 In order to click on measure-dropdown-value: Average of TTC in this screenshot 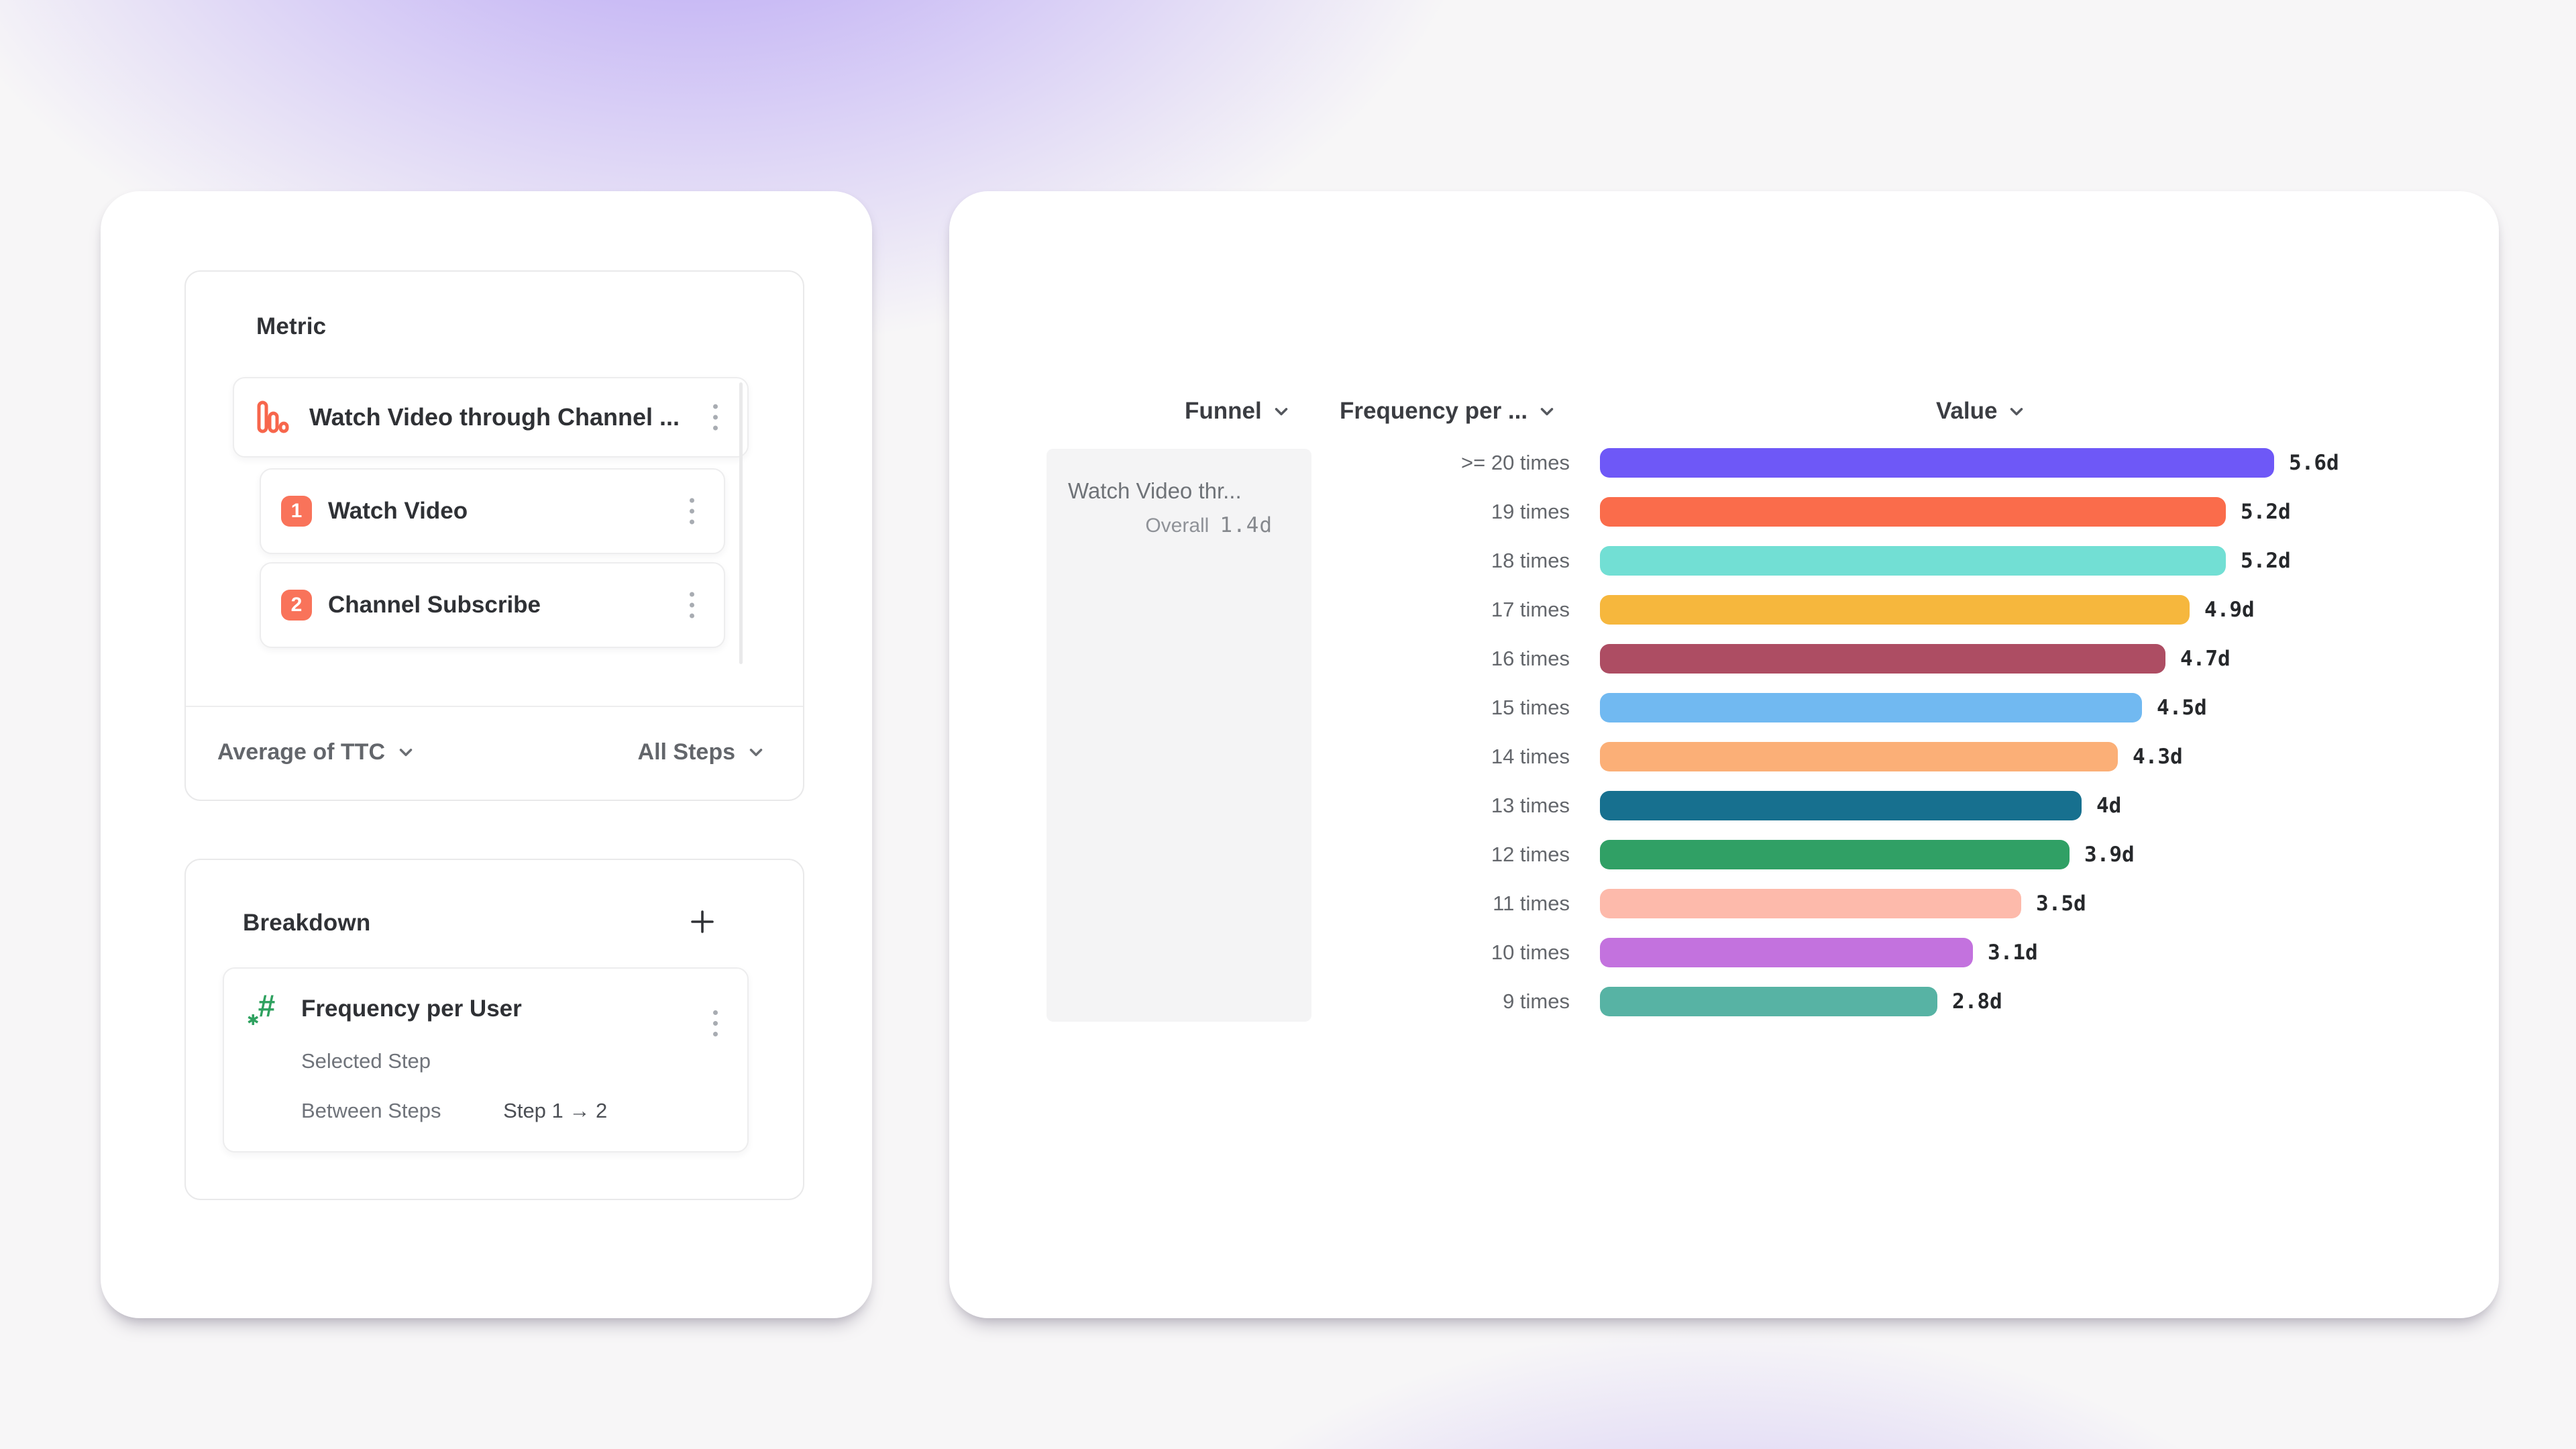, I will do `click(301, 752)`.